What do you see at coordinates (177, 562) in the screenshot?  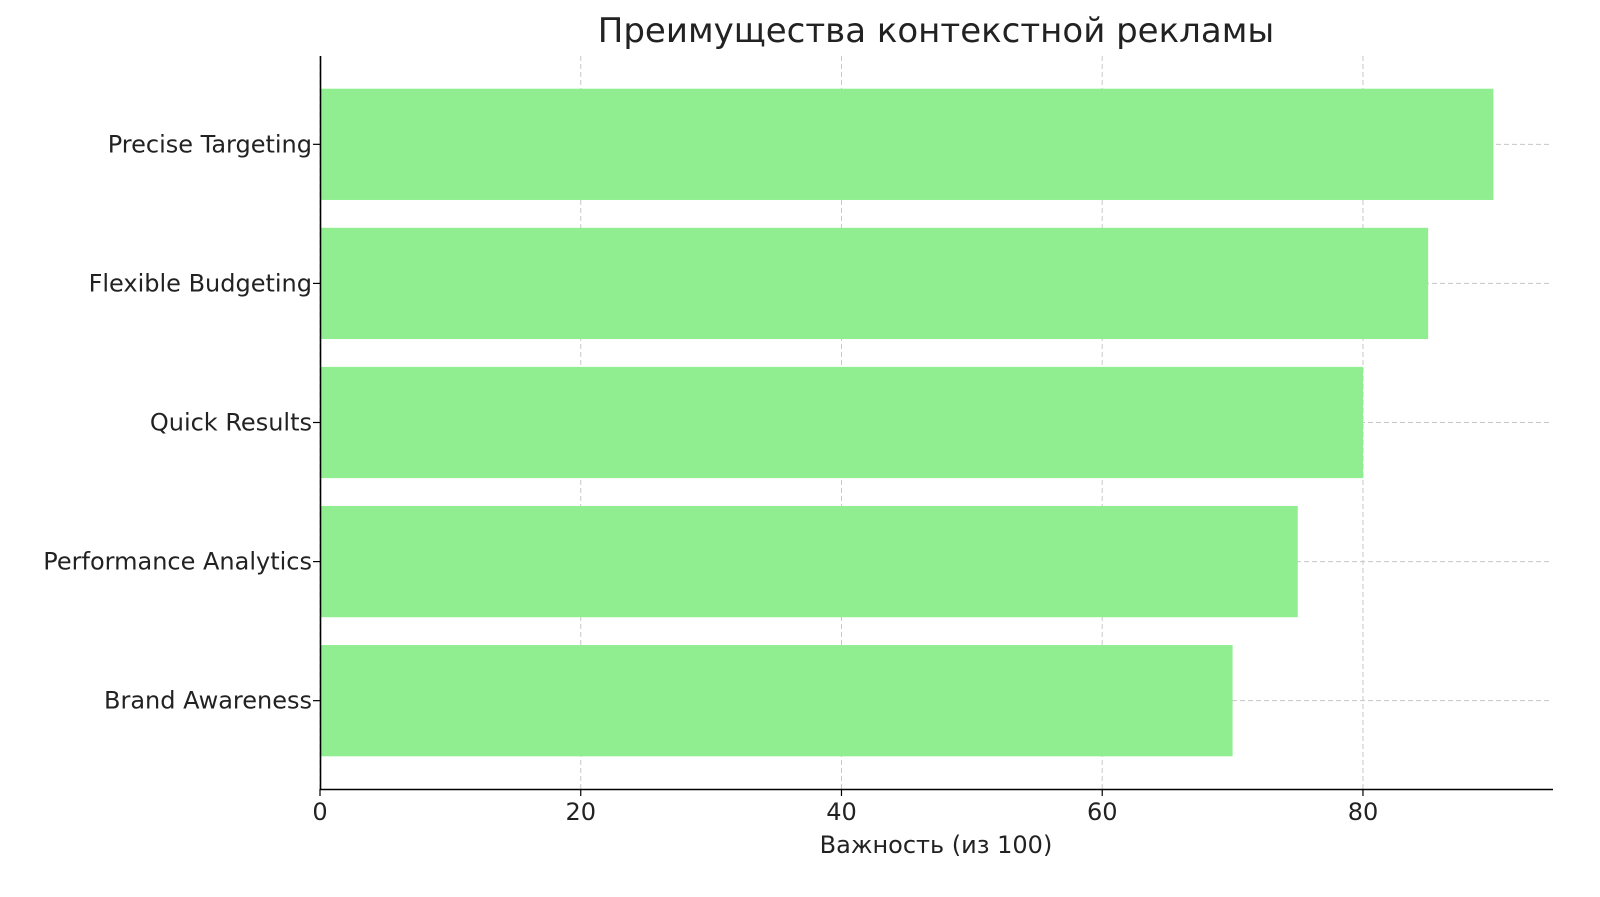 I see `y-tick-label: Performance Analytics` at bounding box center [177, 562].